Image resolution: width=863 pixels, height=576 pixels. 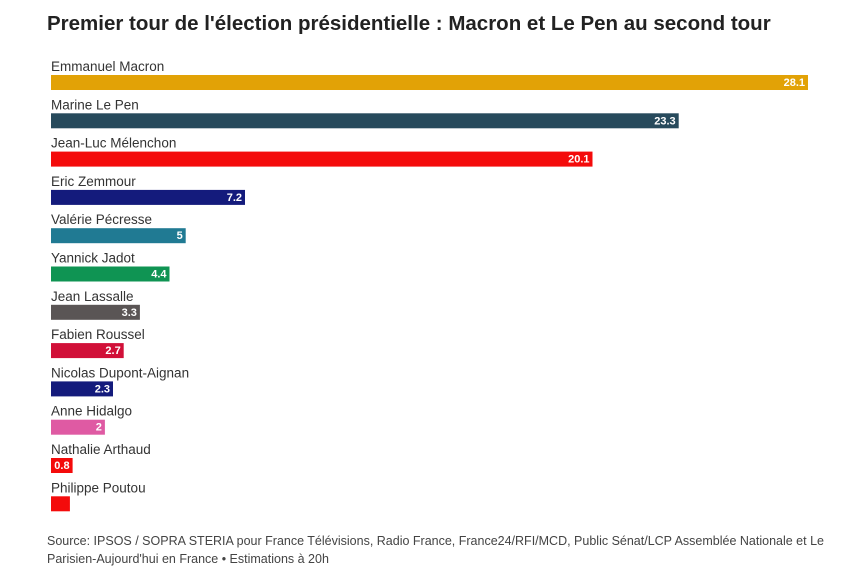 What do you see at coordinates (129, 313) in the screenshot?
I see `value-label-jean-lassalle: 3.3` at bounding box center [129, 313].